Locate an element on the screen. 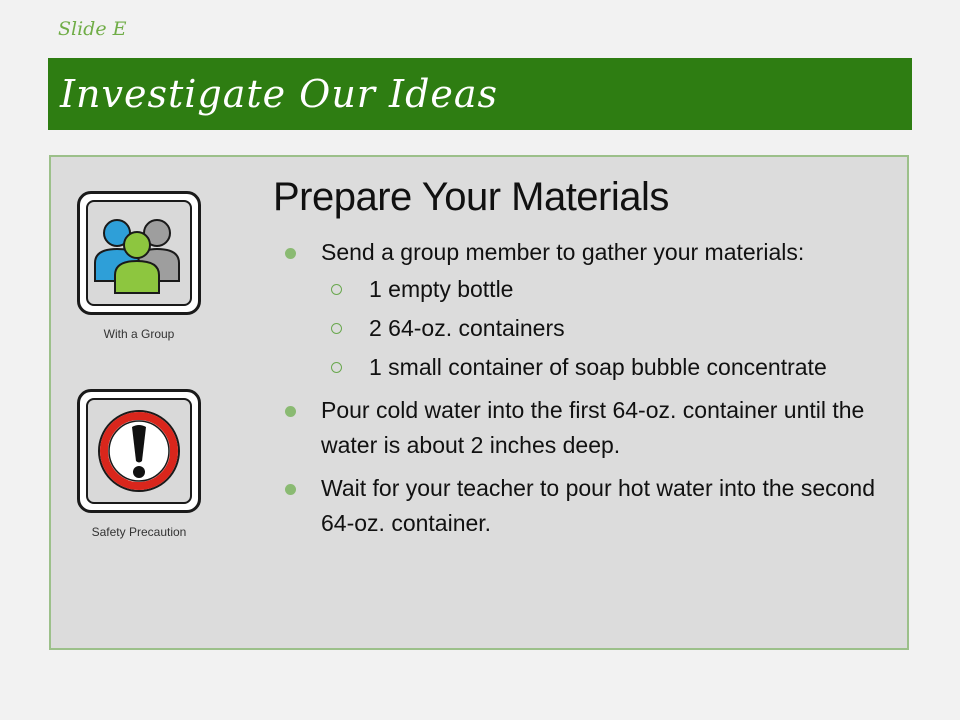 The width and height of the screenshot is (960, 720). list-item: 2 64-oz. containers is located at coordinates (601, 328).